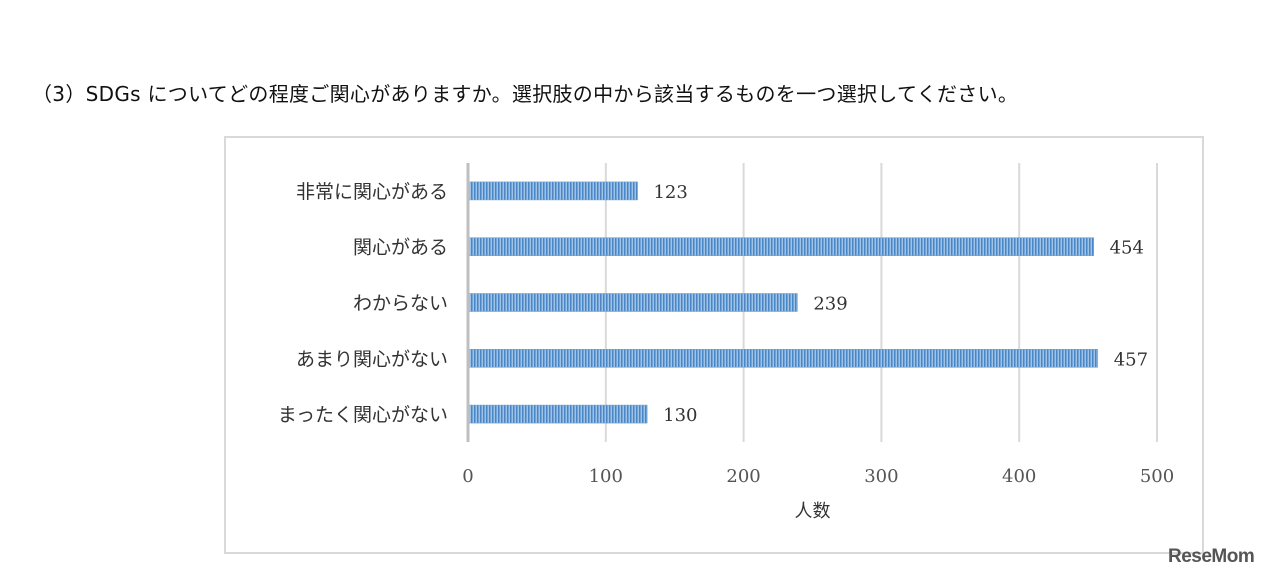 This screenshot has width=1280, height=583. What do you see at coordinates (363, 415) in the screenshot?
I see `category-label: まったく関心がない` at bounding box center [363, 415].